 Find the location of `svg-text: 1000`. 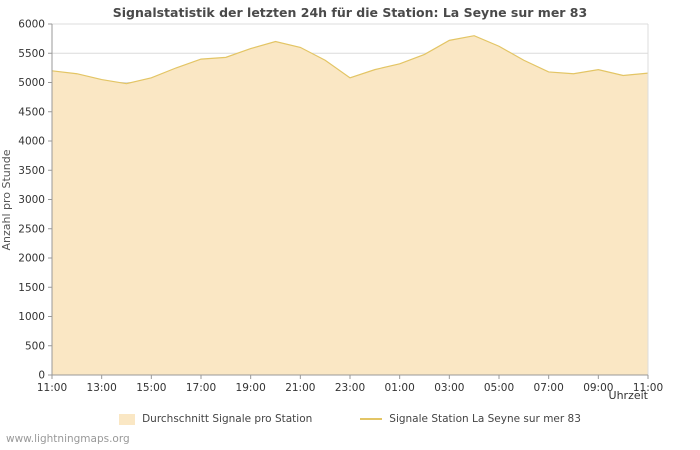

svg-text: 1000 is located at coordinates (31, 317).